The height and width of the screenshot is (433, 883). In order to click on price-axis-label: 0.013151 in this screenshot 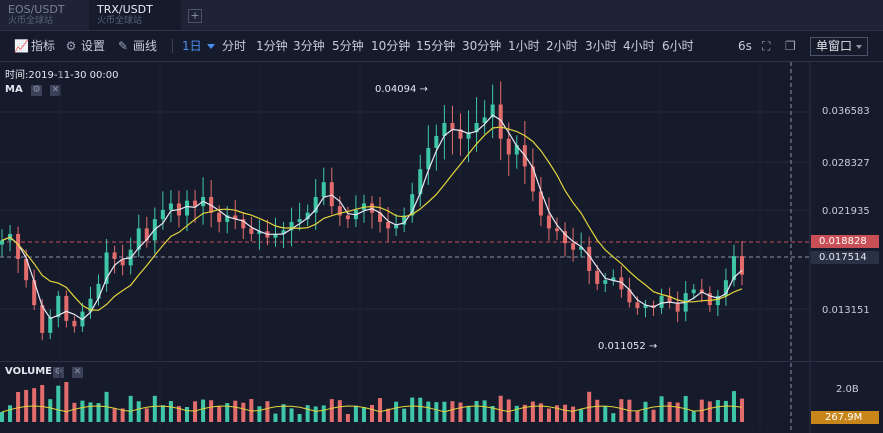, I will do `click(846, 310)`.